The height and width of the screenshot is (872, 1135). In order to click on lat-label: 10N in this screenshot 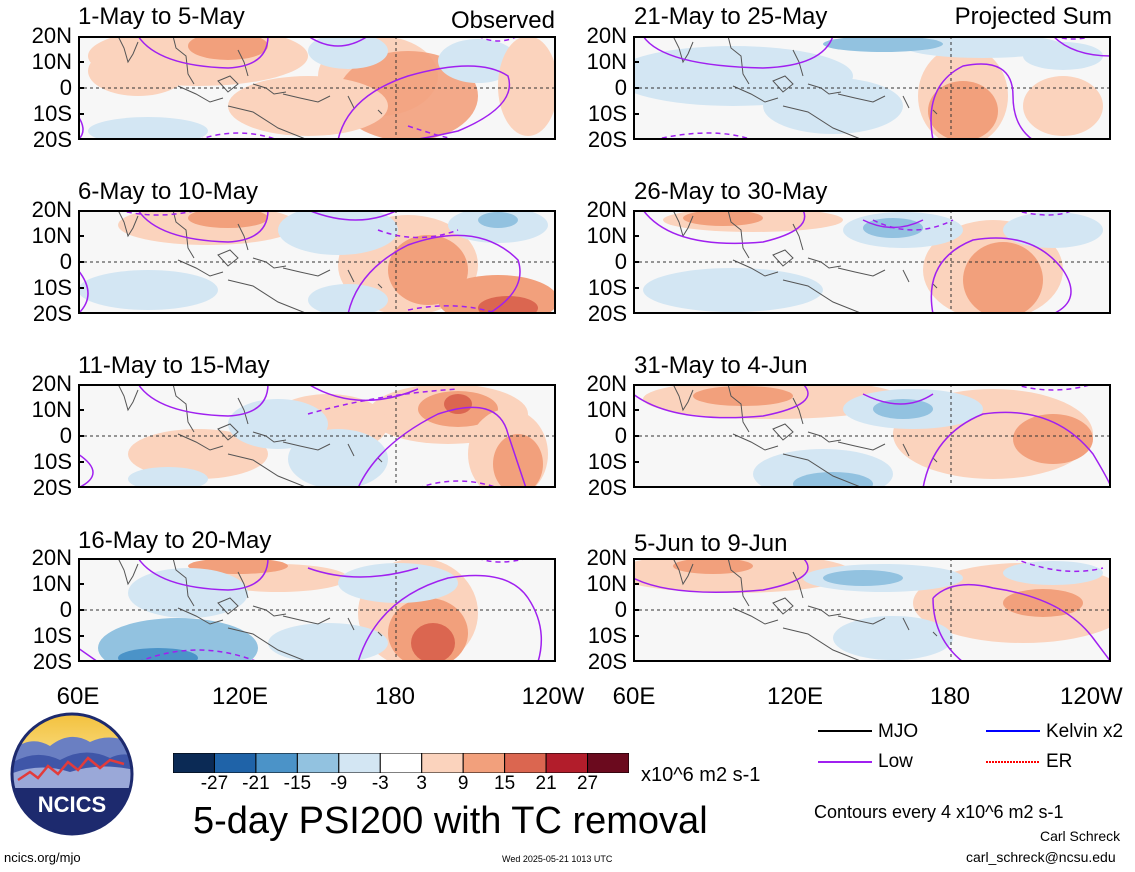, I will do `click(51, 61)`.